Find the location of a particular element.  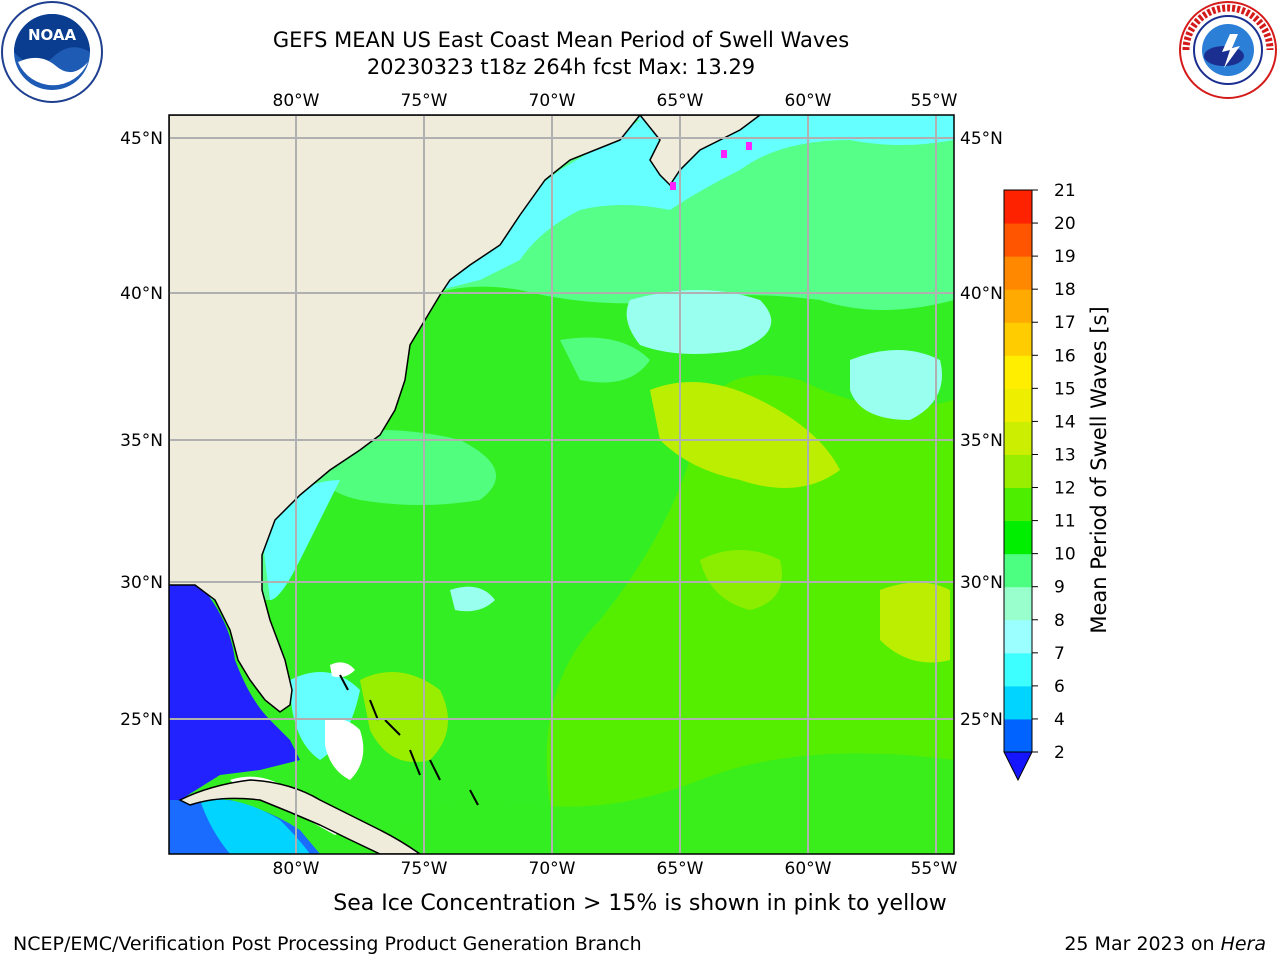

colorbar-tick-label: 17 is located at coordinates (1065, 323).